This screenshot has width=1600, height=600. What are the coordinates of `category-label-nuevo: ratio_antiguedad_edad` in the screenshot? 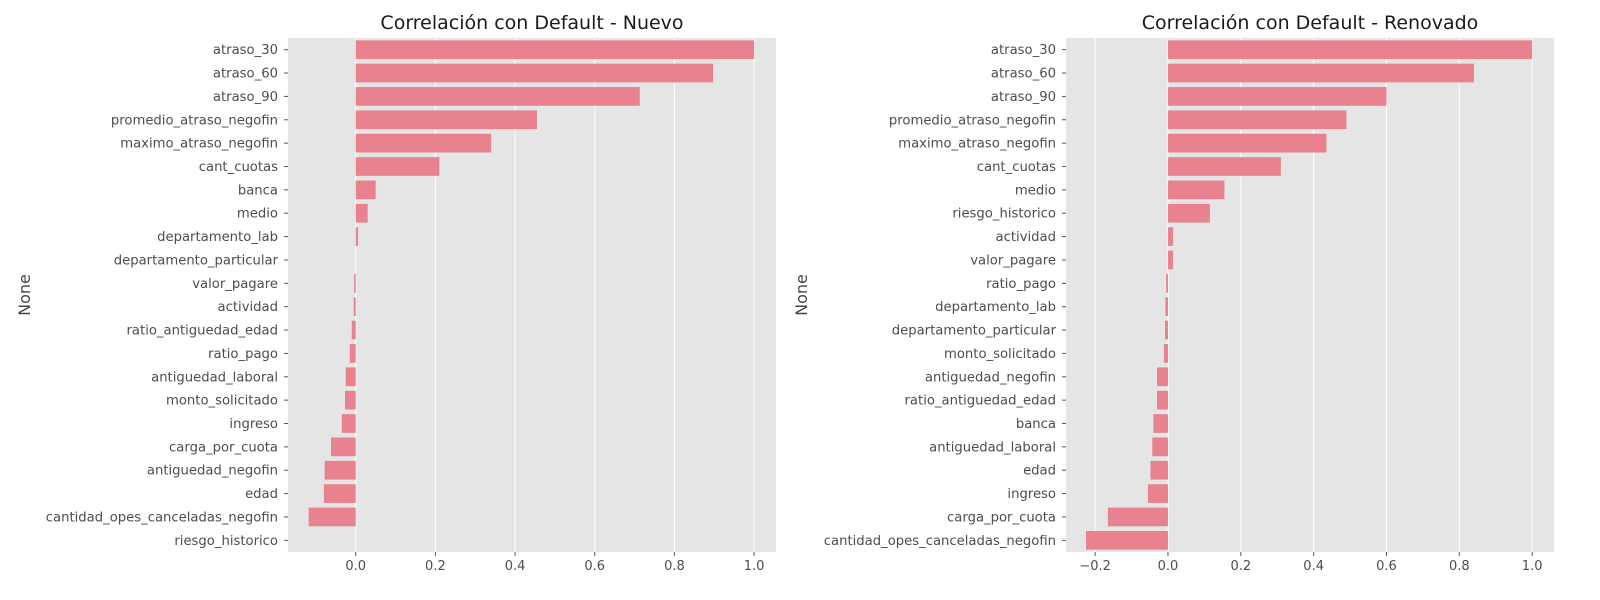 It's located at (202, 331).